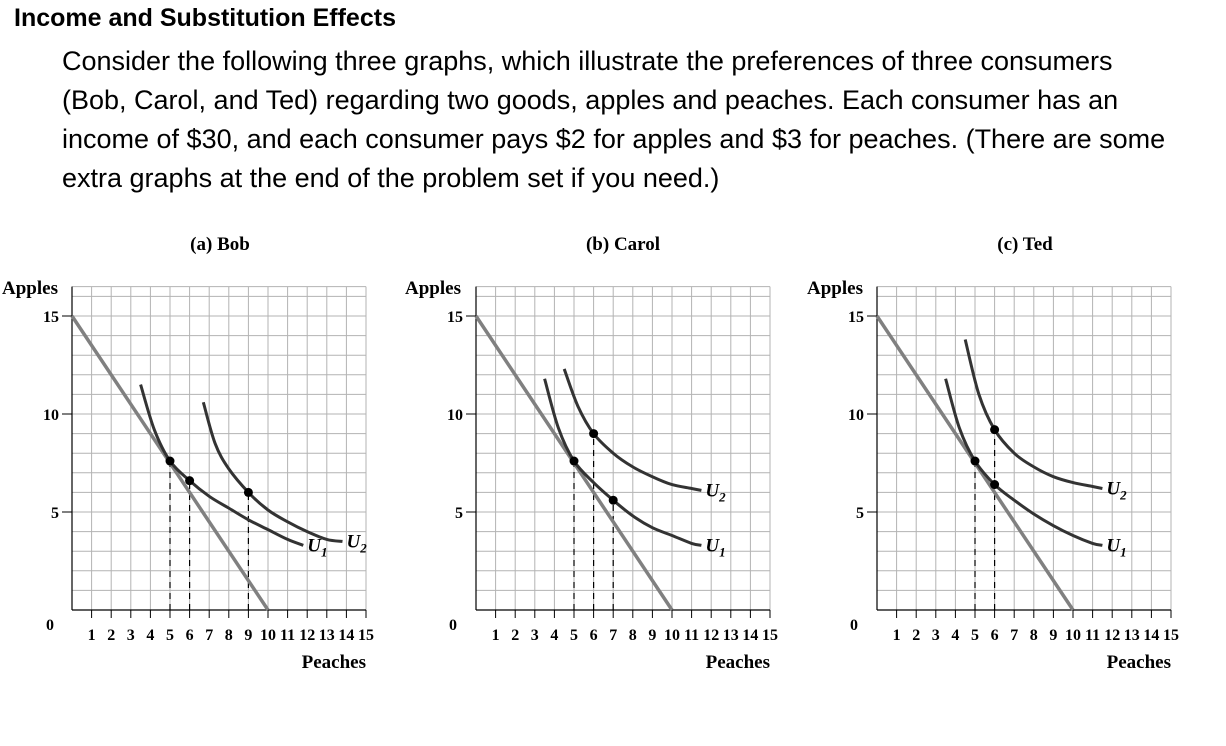 The image size is (1226, 746). I want to click on chart-title: (c) Ted, so click(1025, 244).